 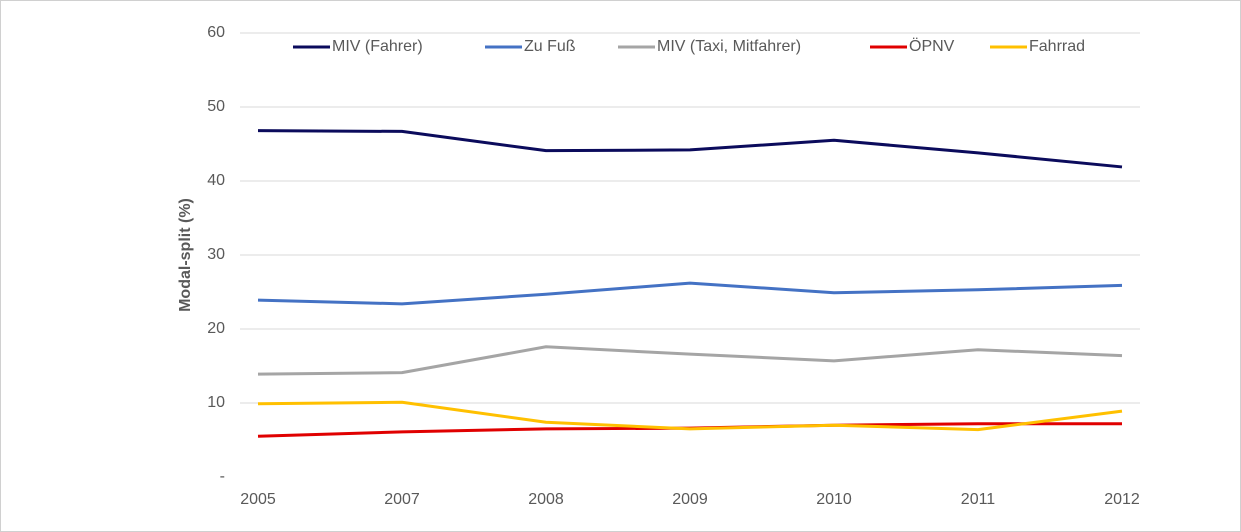 What do you see at coordinates (216, 106) in the screenshot?
I see `y-tick-label: 50` at bounding box center [216, 106].